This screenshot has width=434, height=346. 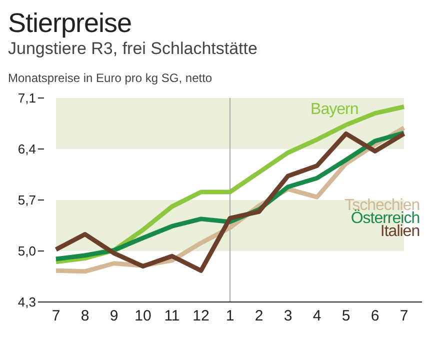 What do you see at coordinates (288, 316) in the screenshot?
I see `x-tick-label: 3` at bounding box center [288, 316].